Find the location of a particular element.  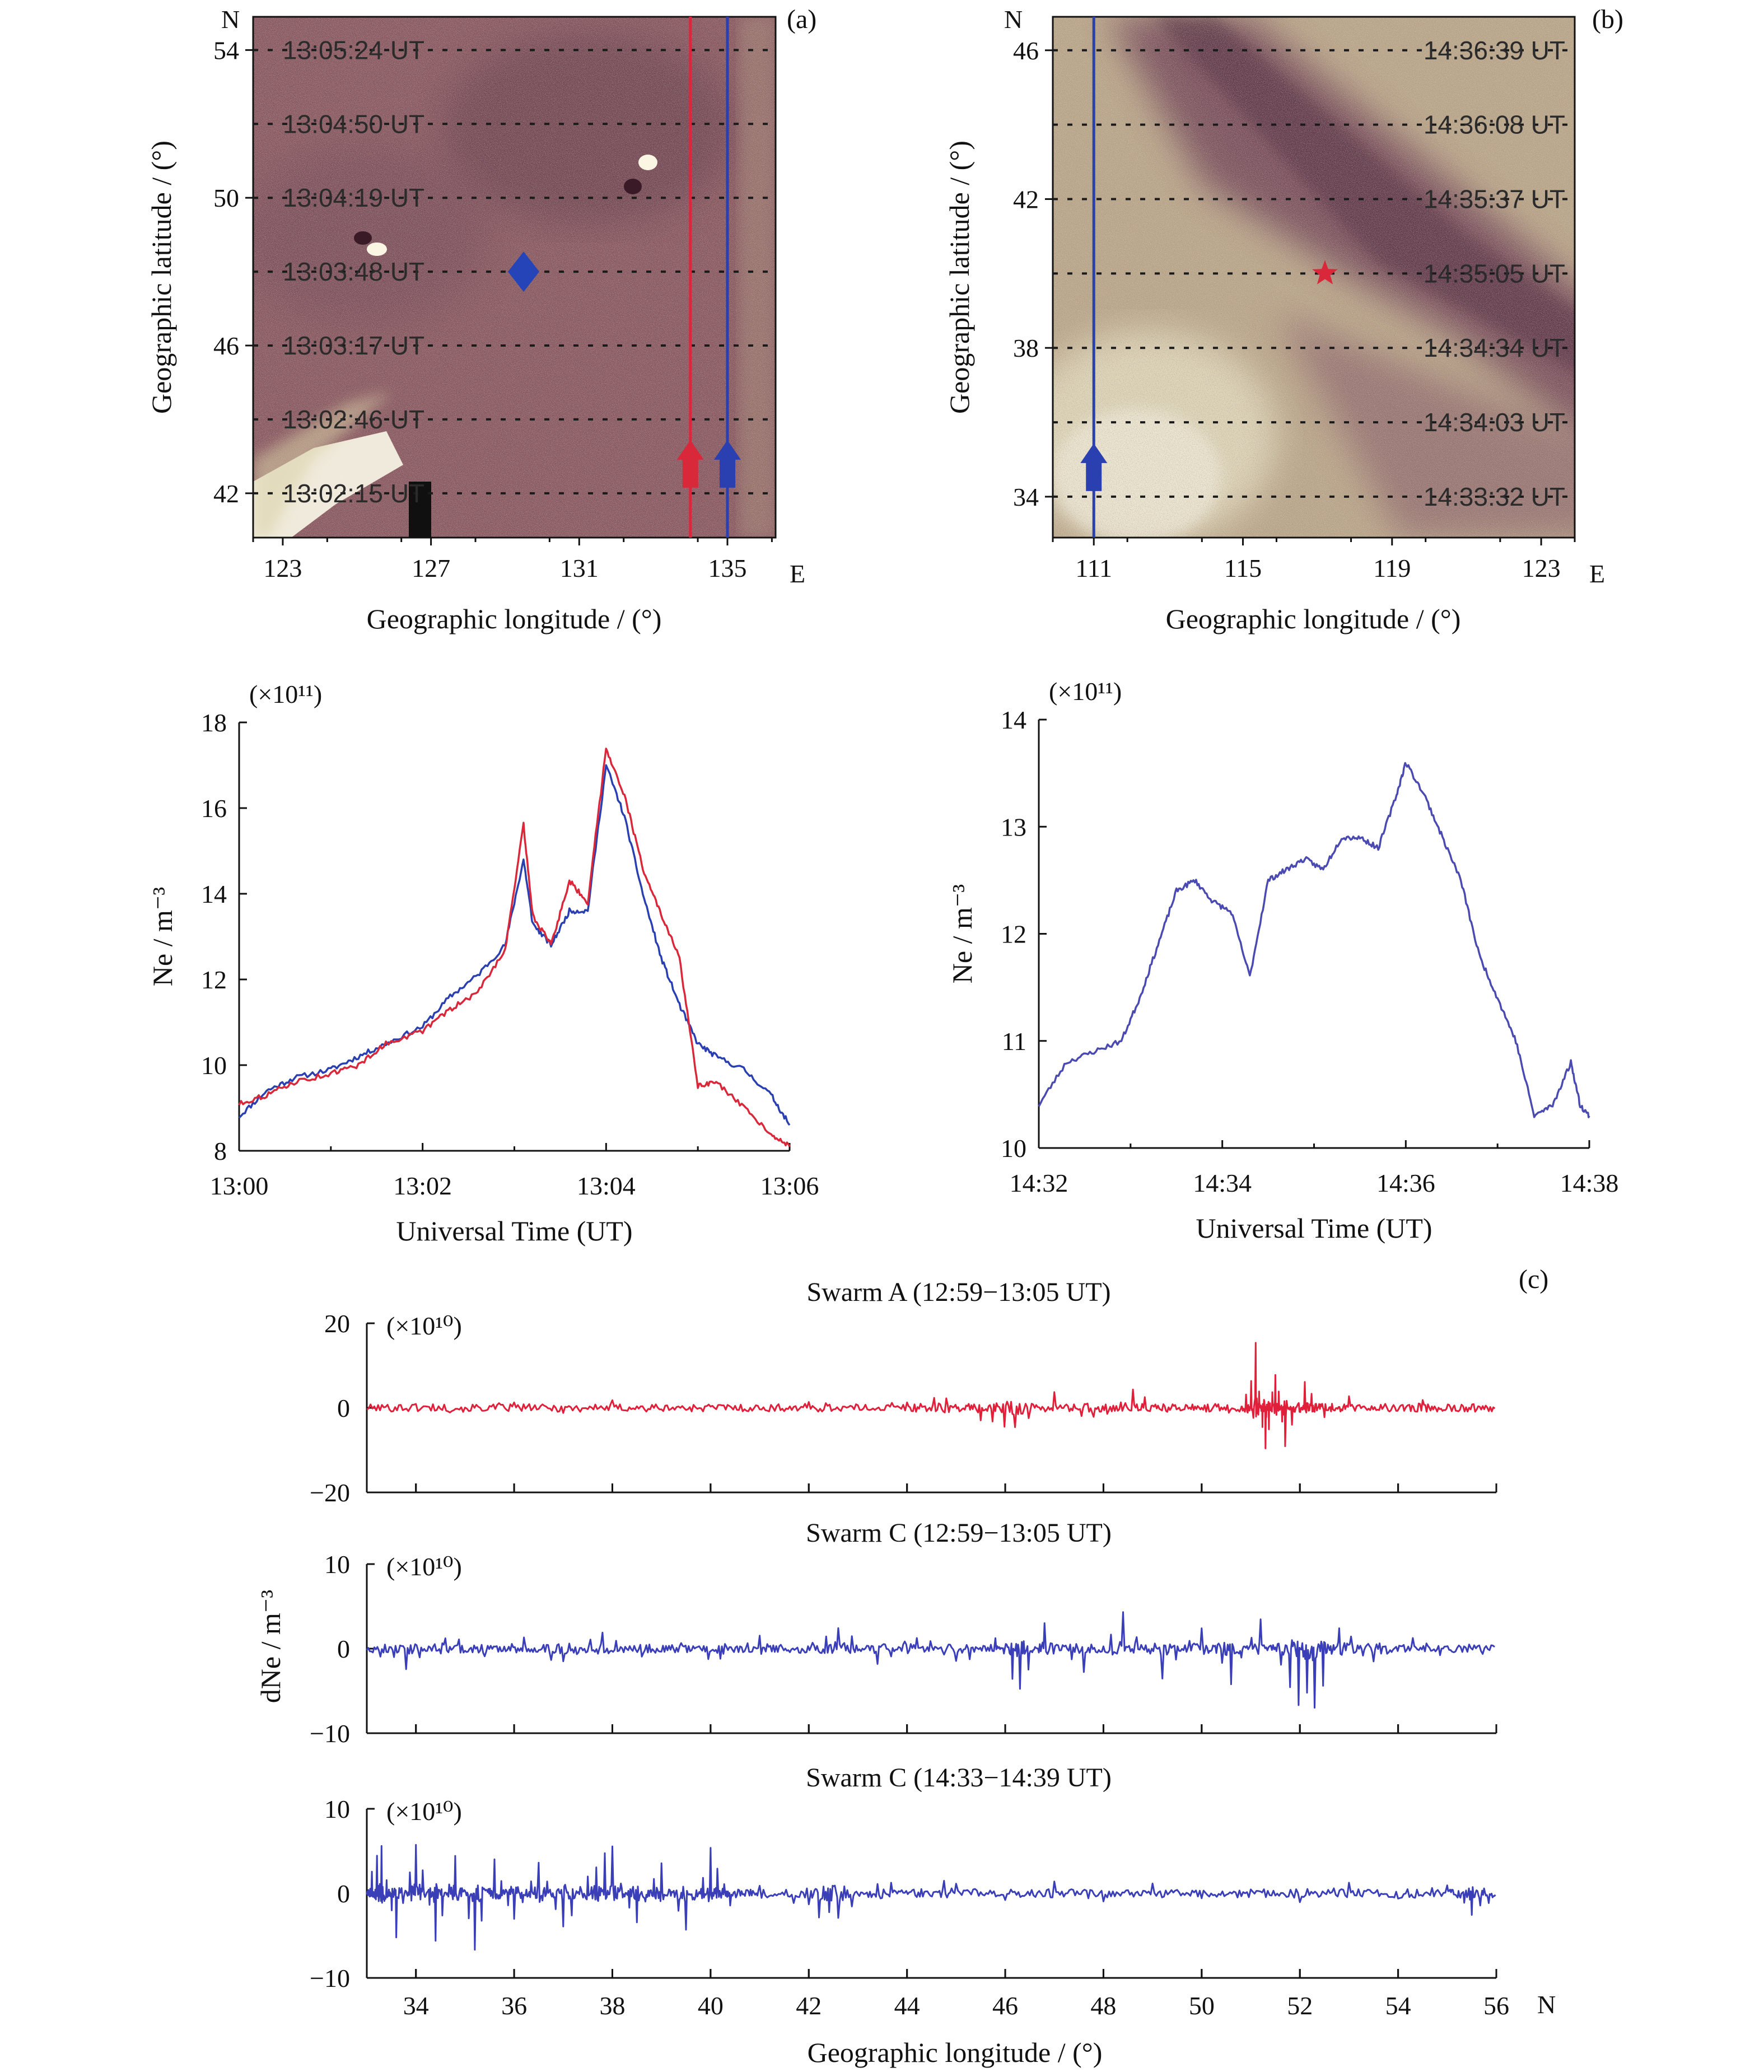

panel-b-frame is located at coordinates (1314, 278).